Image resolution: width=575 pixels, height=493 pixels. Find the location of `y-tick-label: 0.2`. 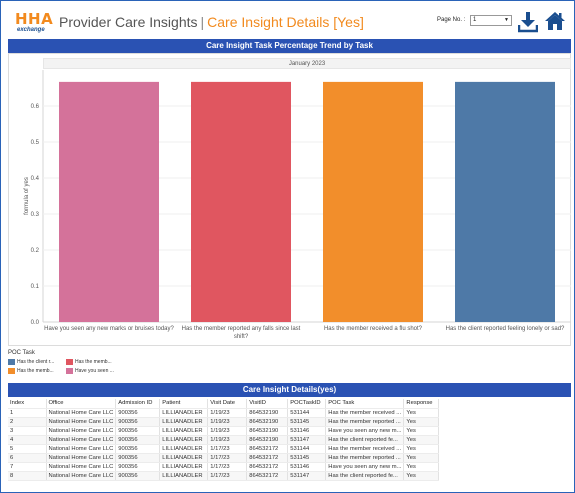

y-tick-label: 0.2 is located at coordinates (35, 251).